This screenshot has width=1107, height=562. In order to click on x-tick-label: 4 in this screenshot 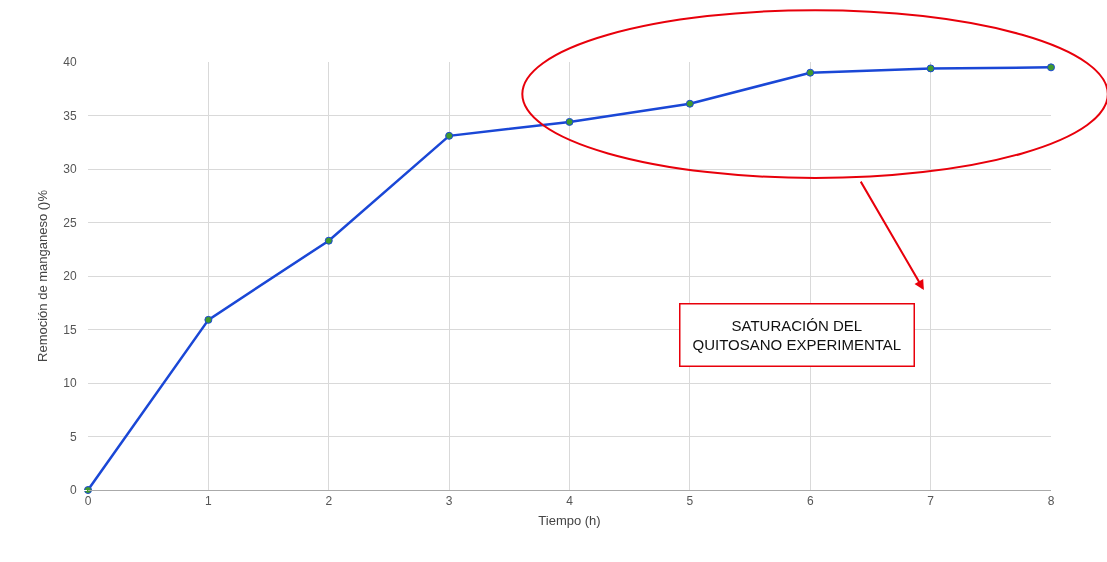, I will do `click(570, 501)`.